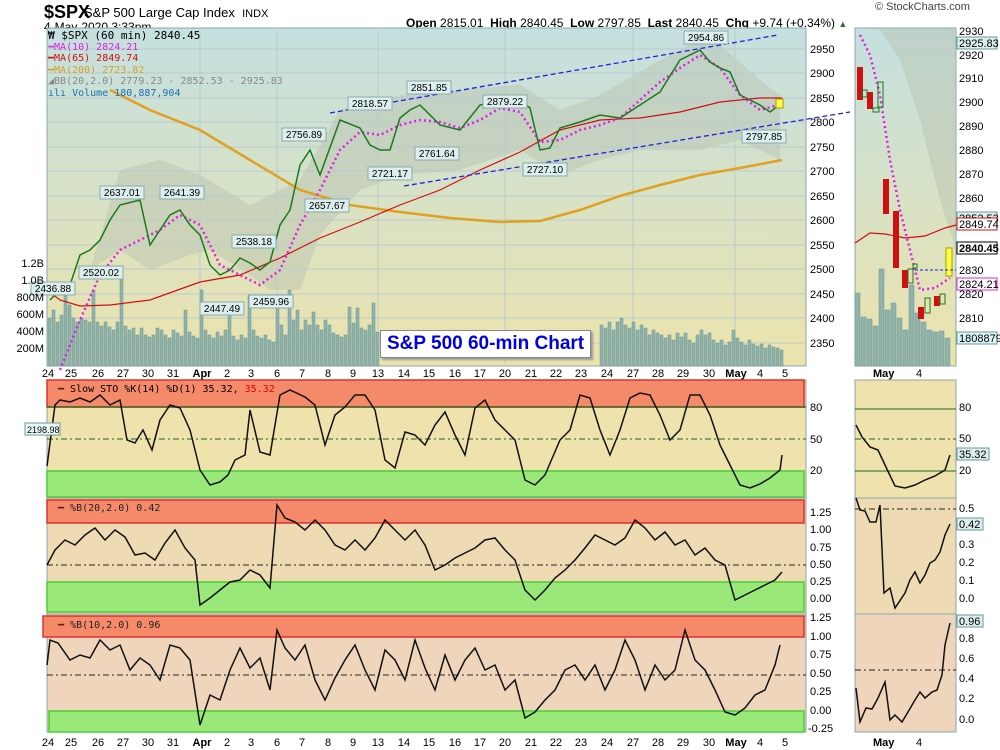 The image size is (1000, 750). Describe the element at coordinates (108, 508) in the screenshot. I see `pb20-label: ━ %B(20,2.0) 0.42` at that location.